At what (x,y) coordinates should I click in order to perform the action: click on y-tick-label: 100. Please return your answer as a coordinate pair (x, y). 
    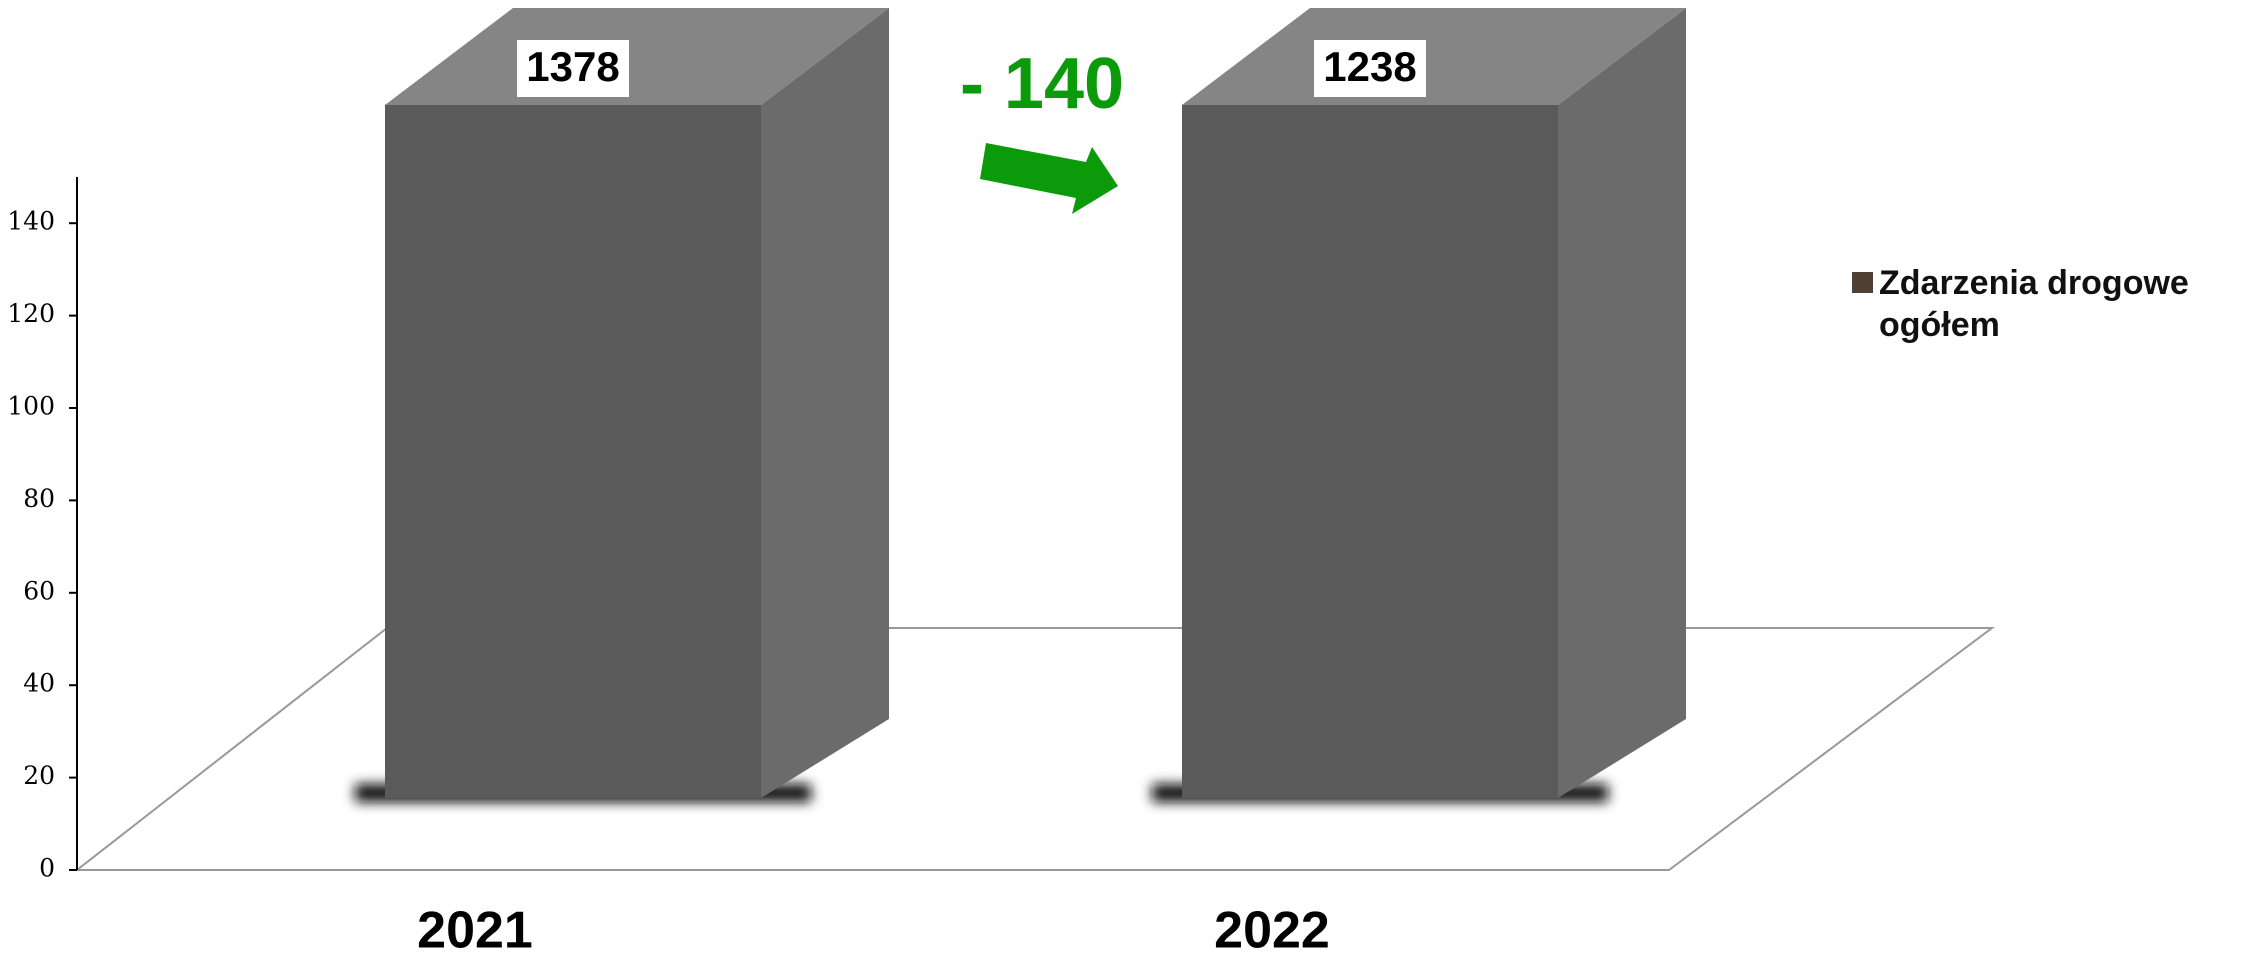
    Looking at the image, I should click on (31, 406).